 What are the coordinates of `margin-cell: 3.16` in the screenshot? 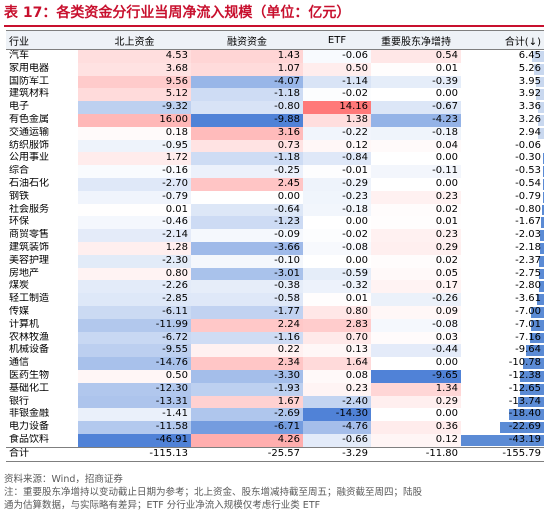 It's located at (247, 133).